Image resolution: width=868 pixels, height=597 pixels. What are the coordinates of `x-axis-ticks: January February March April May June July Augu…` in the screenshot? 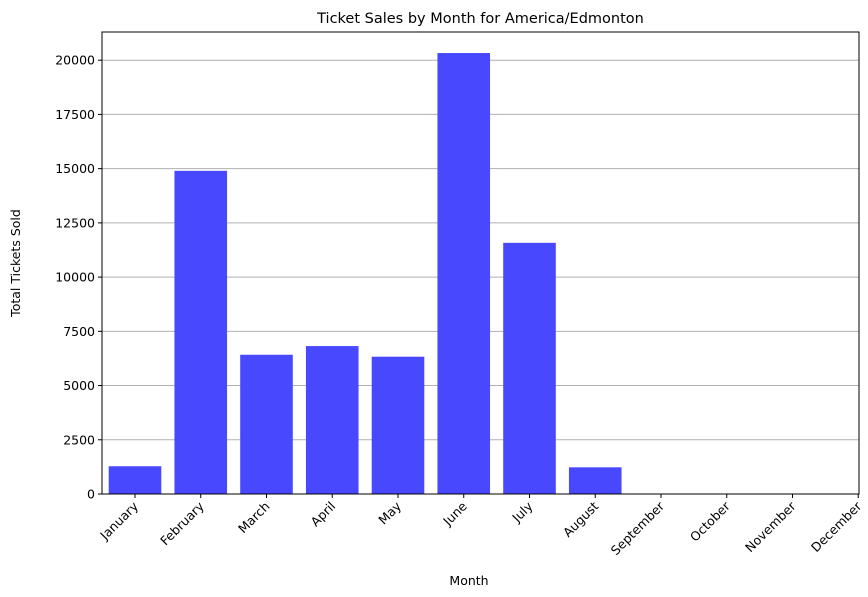 It's located at (480, 526).